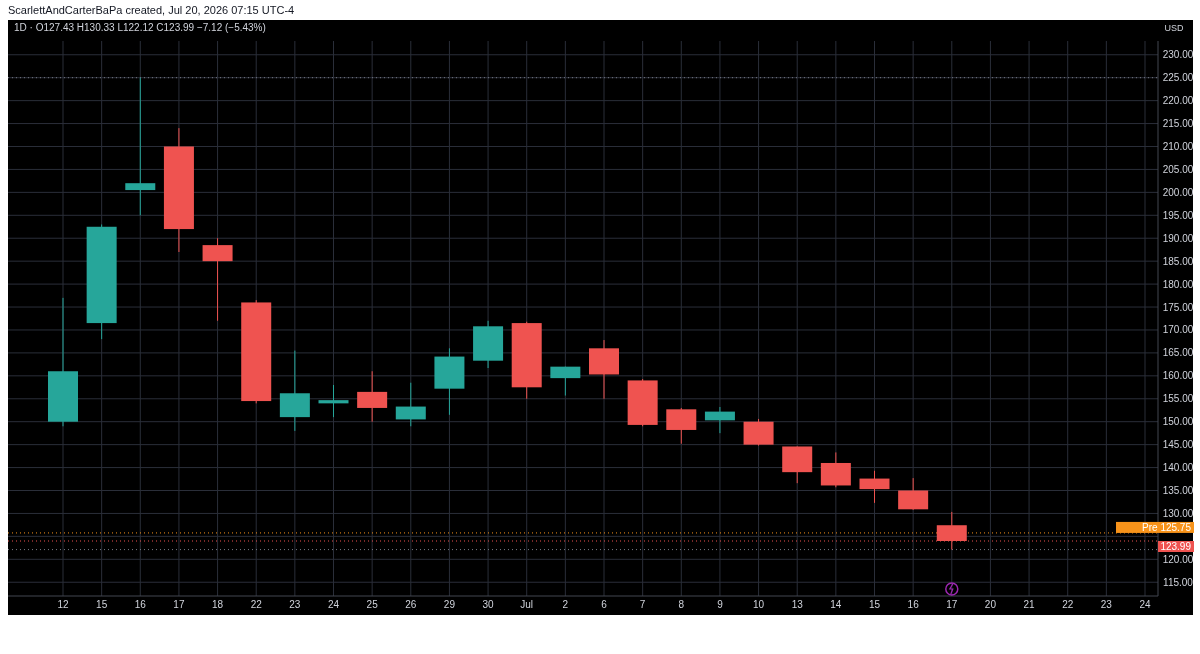 Image resolution: width=1200 pixels, height=654 pixels. Describe the element at coordinates (681, 604) in the screenshot. I see `x-tick-label: 8` at that location.